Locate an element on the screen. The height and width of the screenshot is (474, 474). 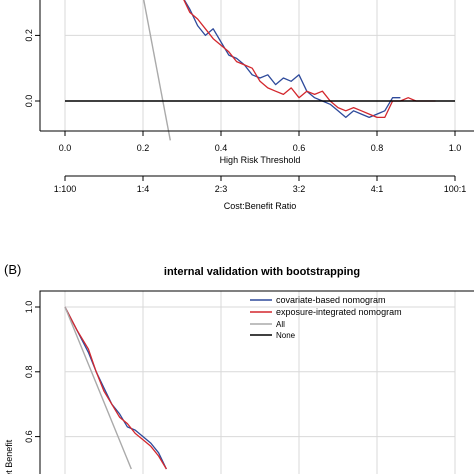
panel-label: (B) is located at coordinates (12, 269).